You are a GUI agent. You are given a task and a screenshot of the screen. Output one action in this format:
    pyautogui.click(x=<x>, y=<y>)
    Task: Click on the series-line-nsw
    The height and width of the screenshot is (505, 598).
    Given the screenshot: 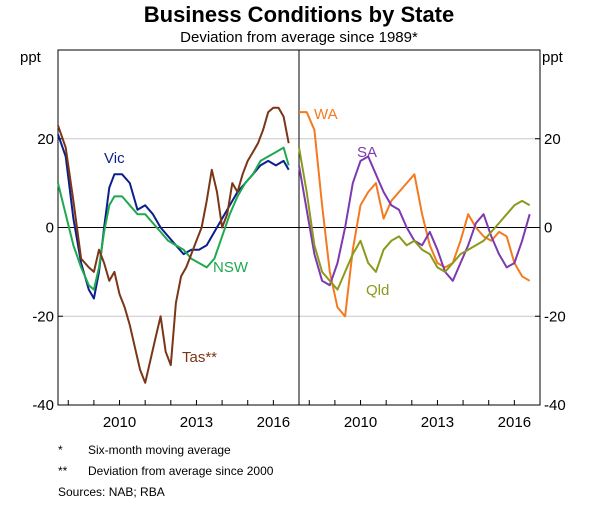 What is the action you would take?
    pyautogui.click(x=173, y=218)
    